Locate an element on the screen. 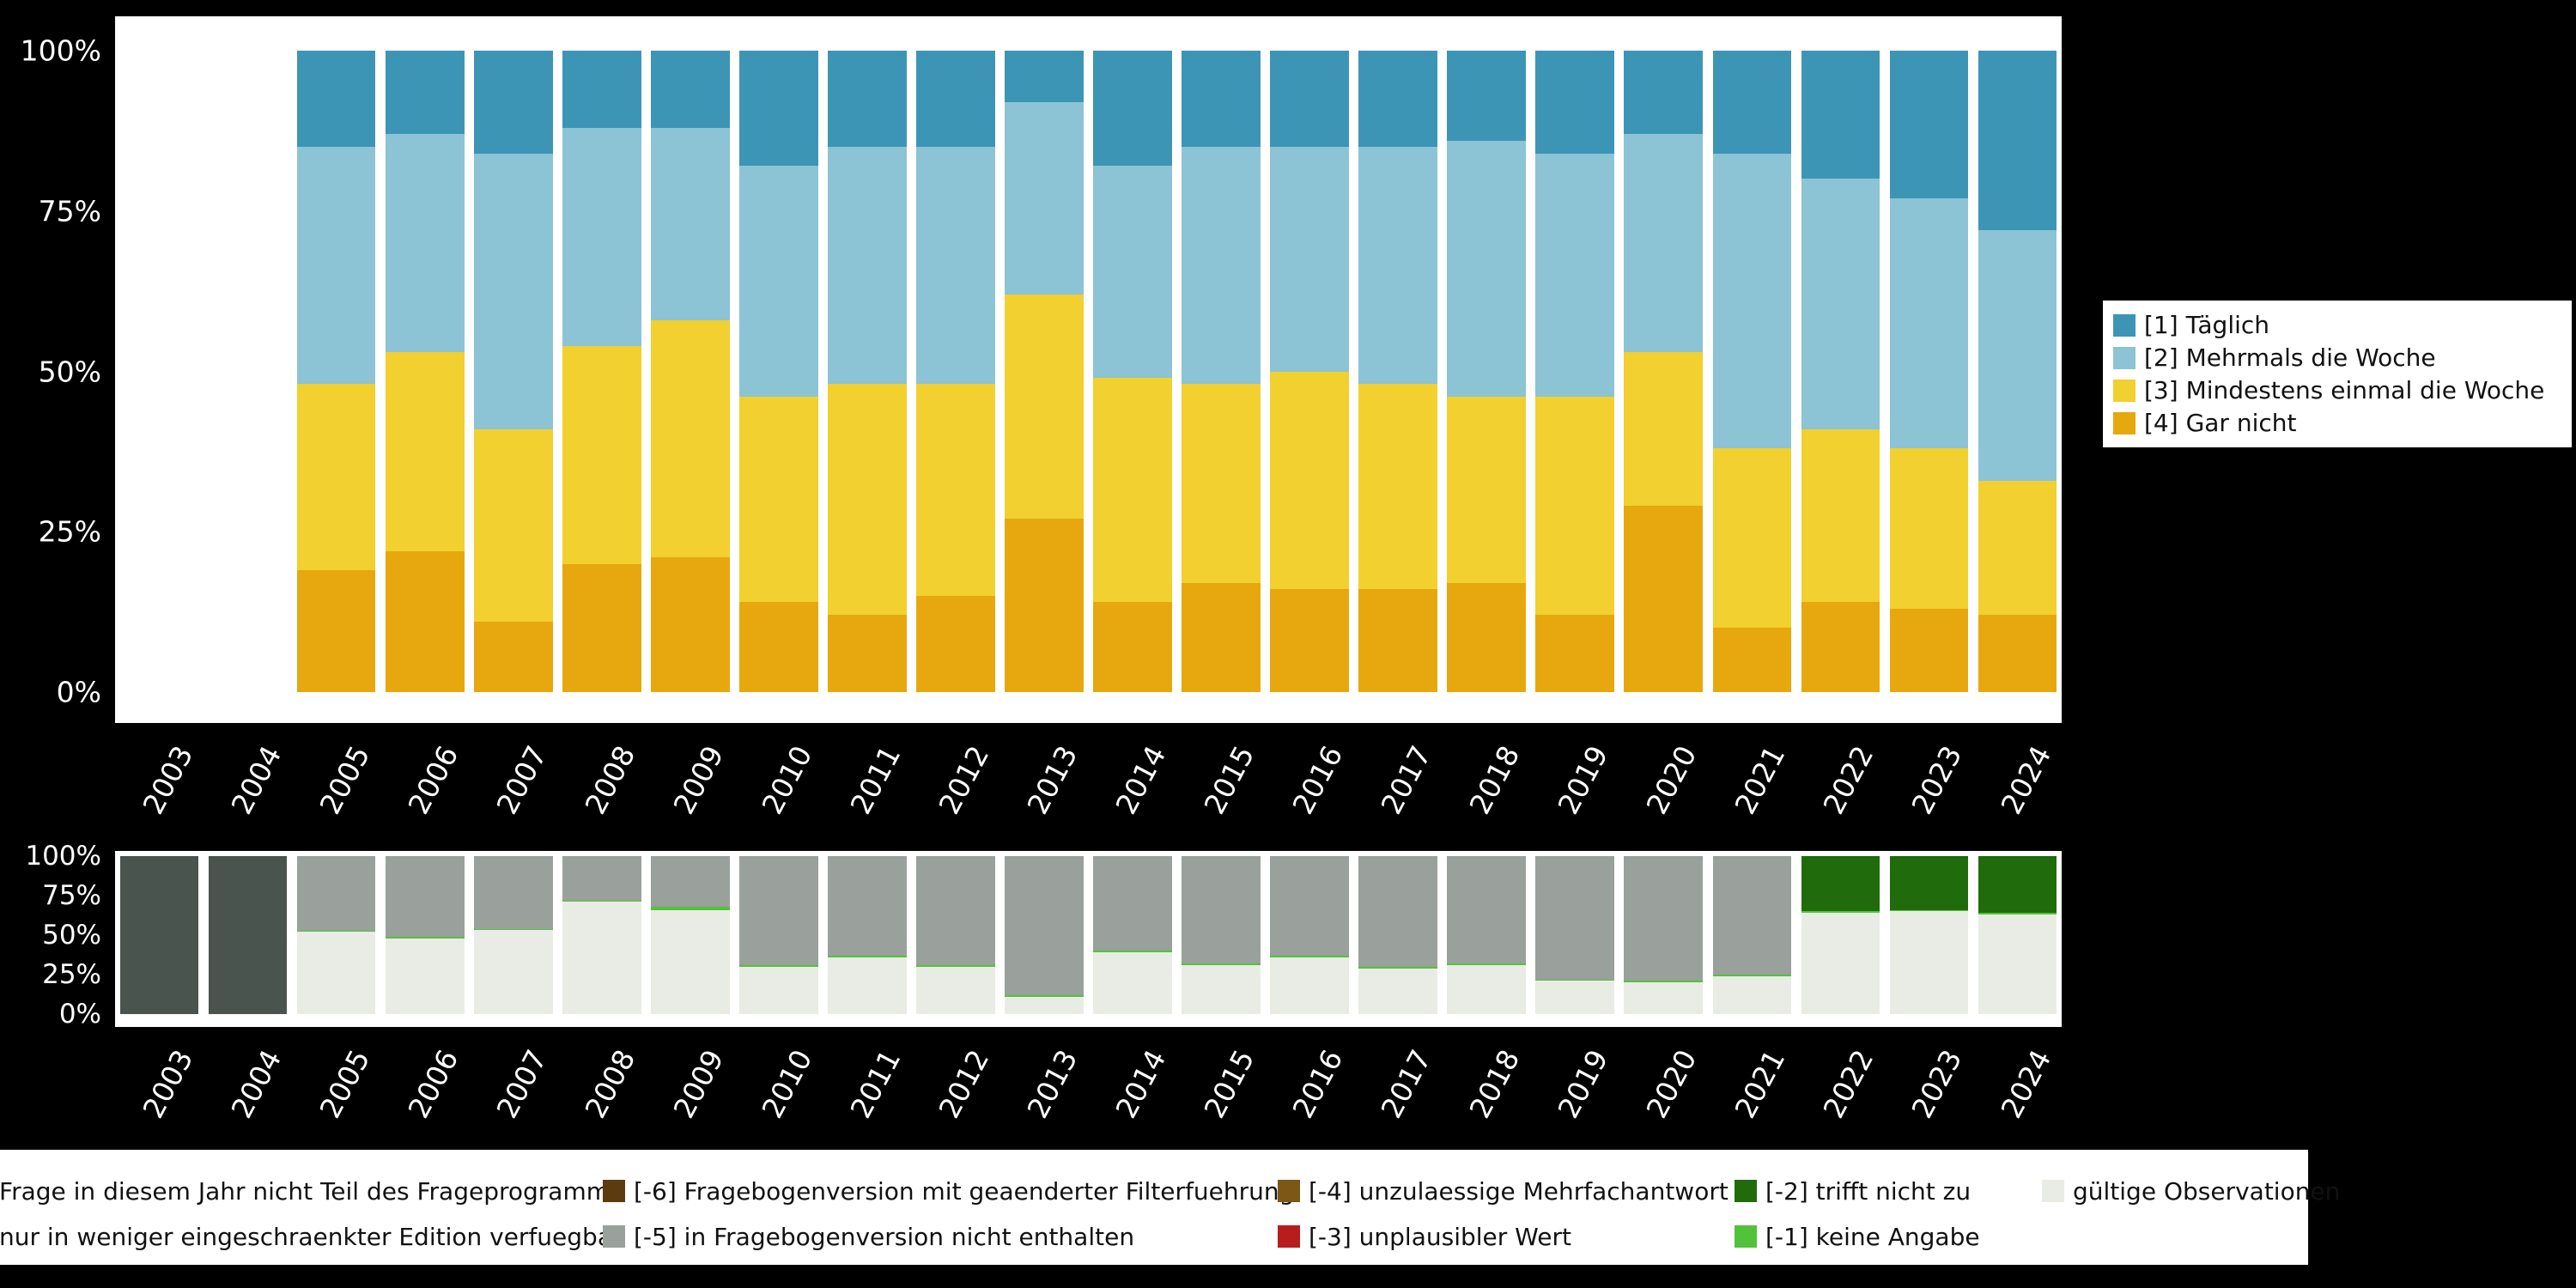 The image size is (2576, 1288). bar-slot-2013 is located at coordinates (1043, 371).